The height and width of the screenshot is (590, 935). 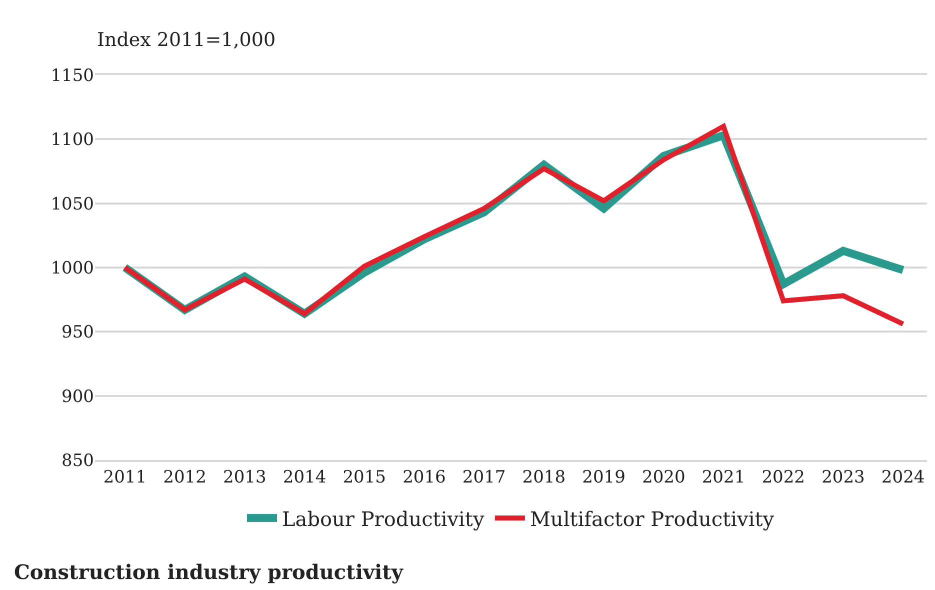 I want to click on x-tick-label: 2023, so click(x=843, y=477).